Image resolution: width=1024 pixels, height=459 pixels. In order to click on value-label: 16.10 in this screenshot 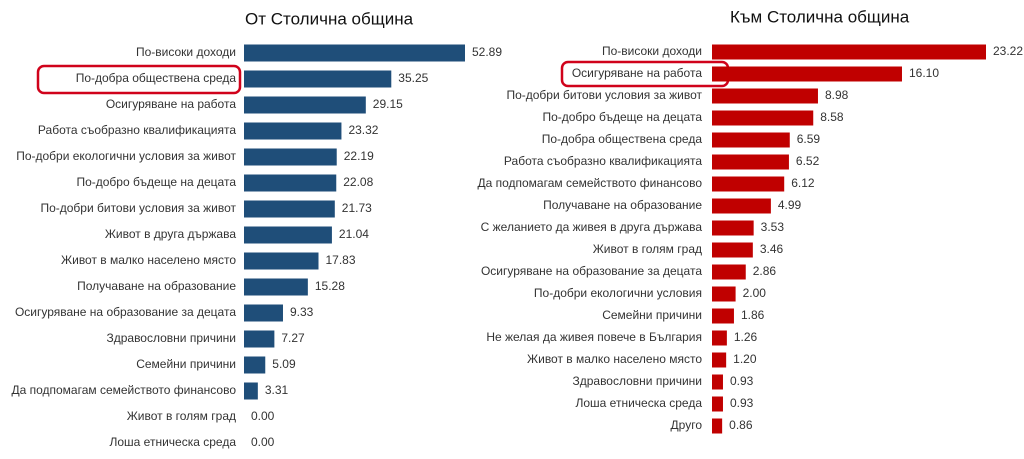, I will do `click(924, 73)`.